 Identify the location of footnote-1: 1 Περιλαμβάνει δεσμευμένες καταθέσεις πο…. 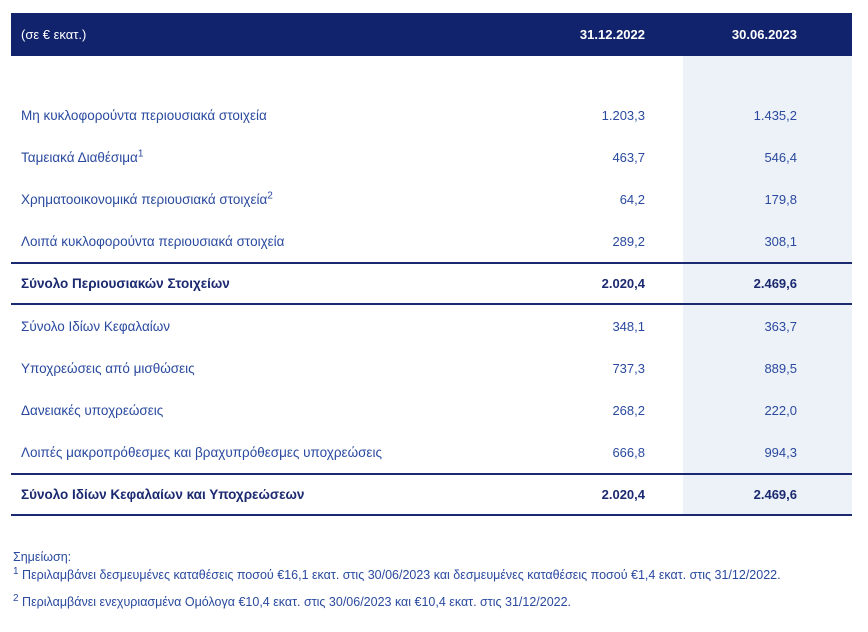
(435, 573).